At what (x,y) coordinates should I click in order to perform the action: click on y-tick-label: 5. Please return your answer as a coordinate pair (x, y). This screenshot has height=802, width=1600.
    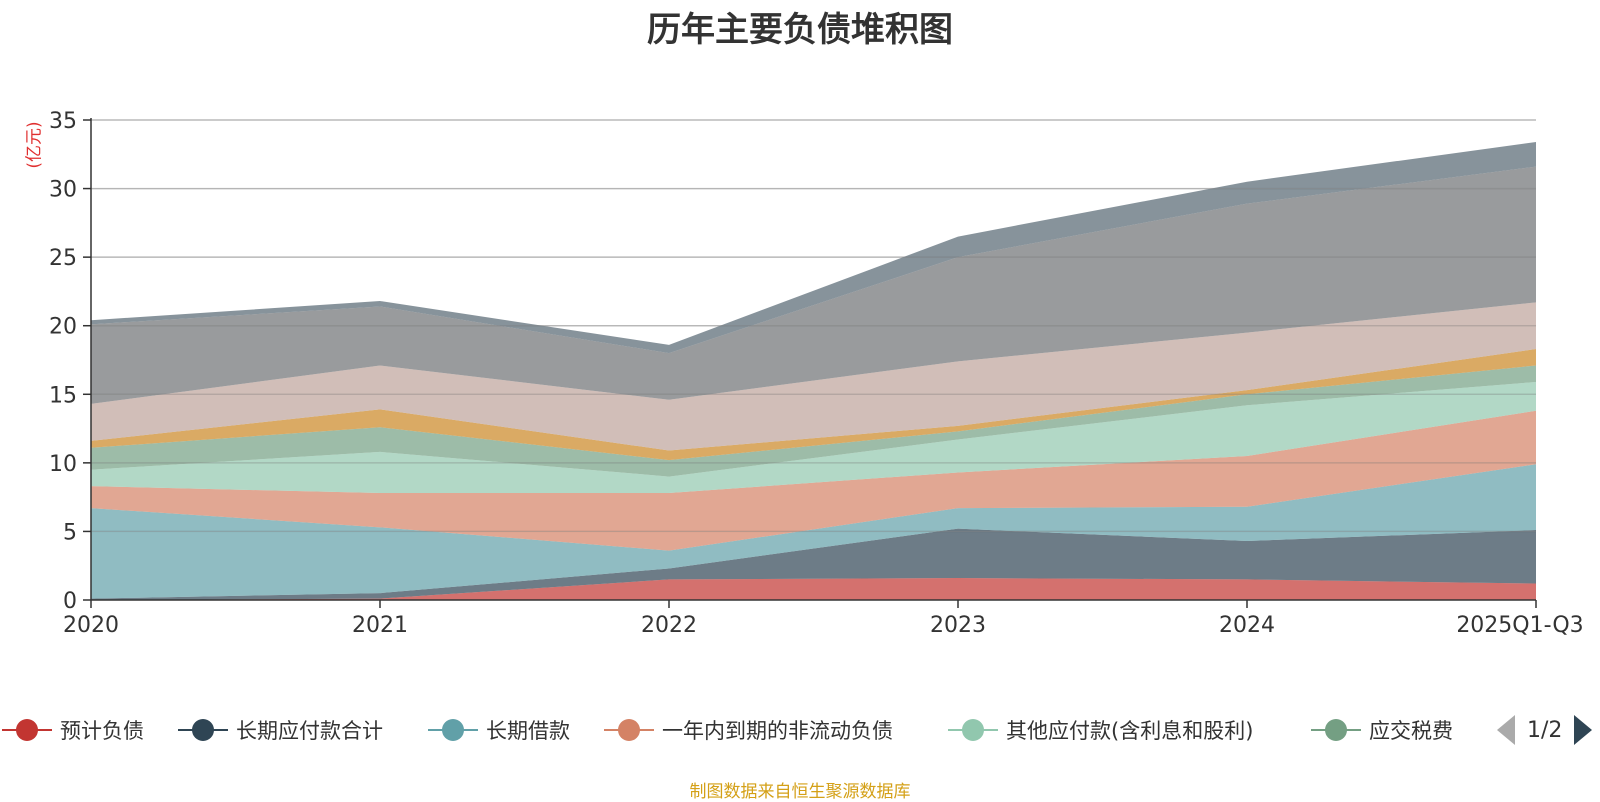
    Looking at the image, I should click on (70, 532).